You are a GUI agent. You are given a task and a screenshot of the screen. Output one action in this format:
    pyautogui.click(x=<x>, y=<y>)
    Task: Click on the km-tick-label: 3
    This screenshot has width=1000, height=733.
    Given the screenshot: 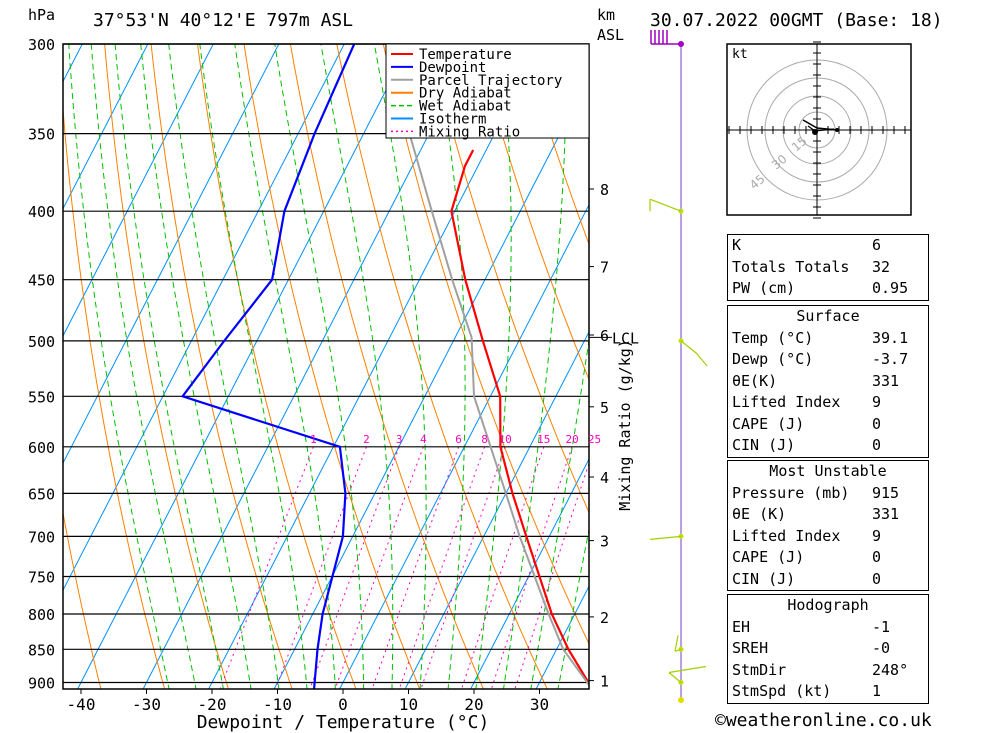 What is the action you would take?
    pyautogui.click(x=604, y=542)
    